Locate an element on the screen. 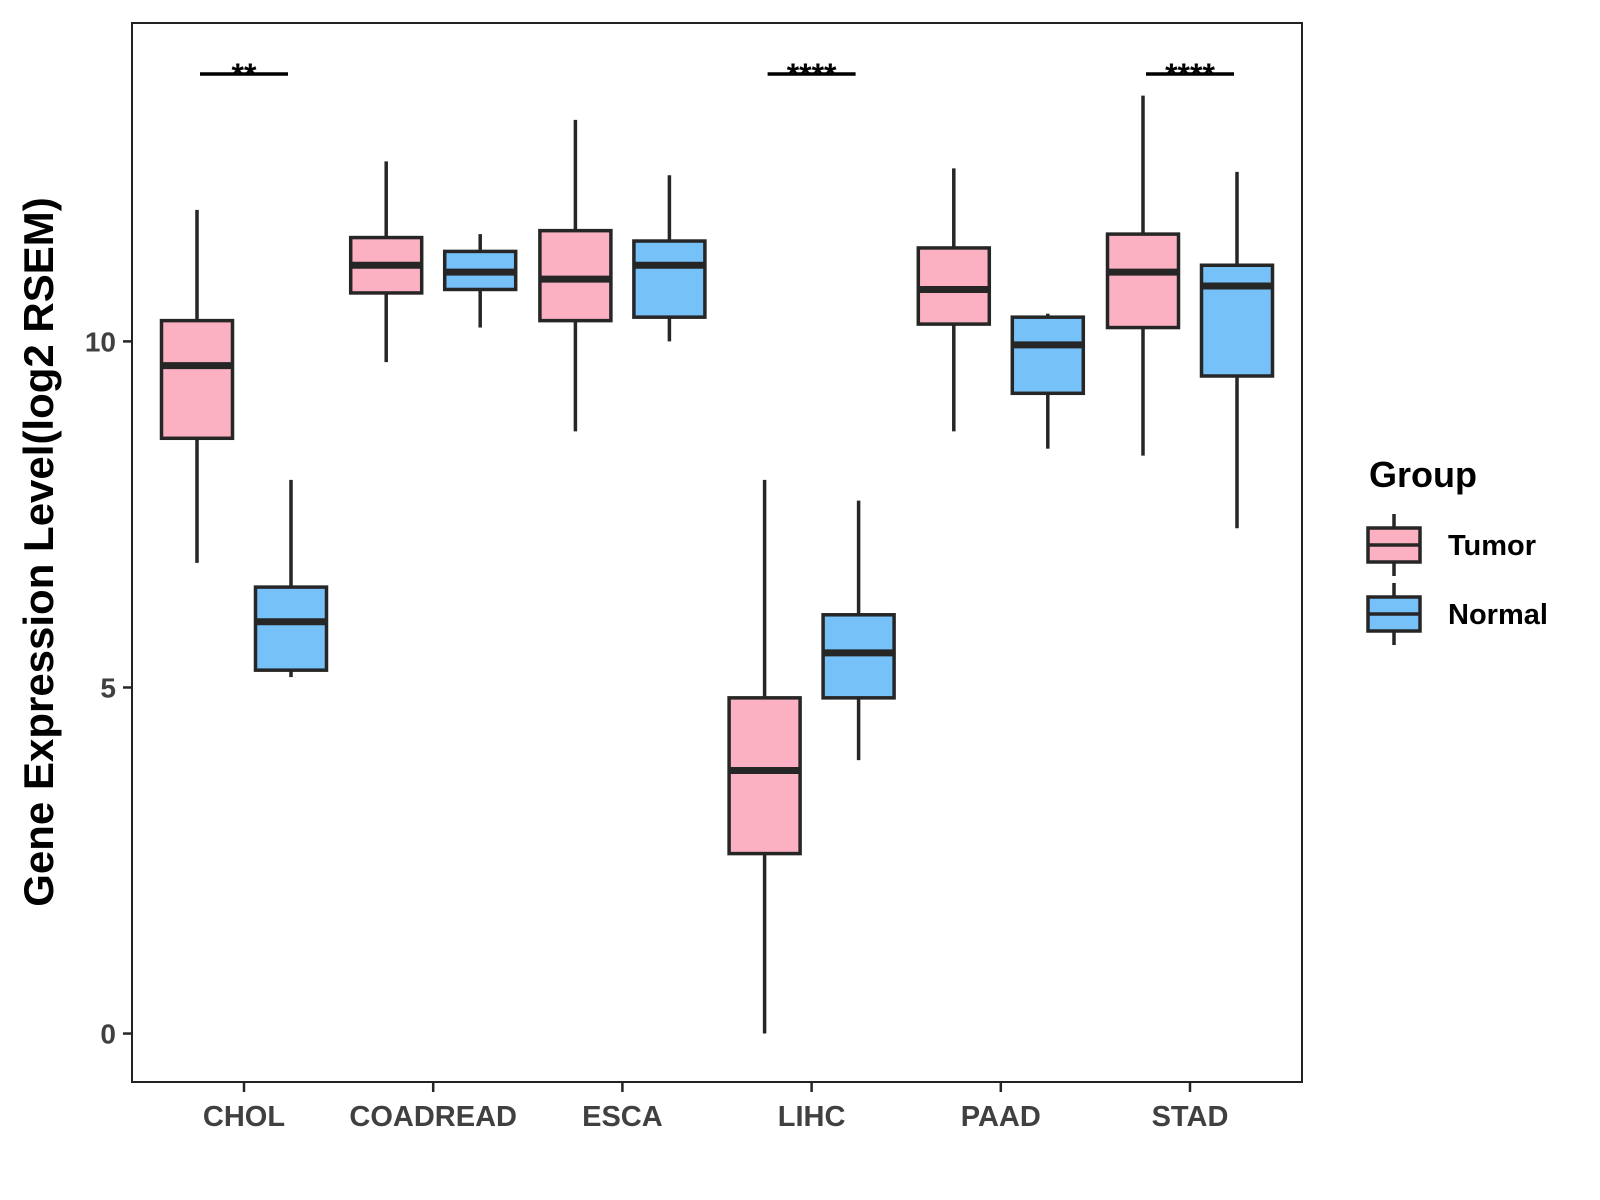 The image size is (1600, 1200). box-normal-lihc is located at coordinates (858, 630).